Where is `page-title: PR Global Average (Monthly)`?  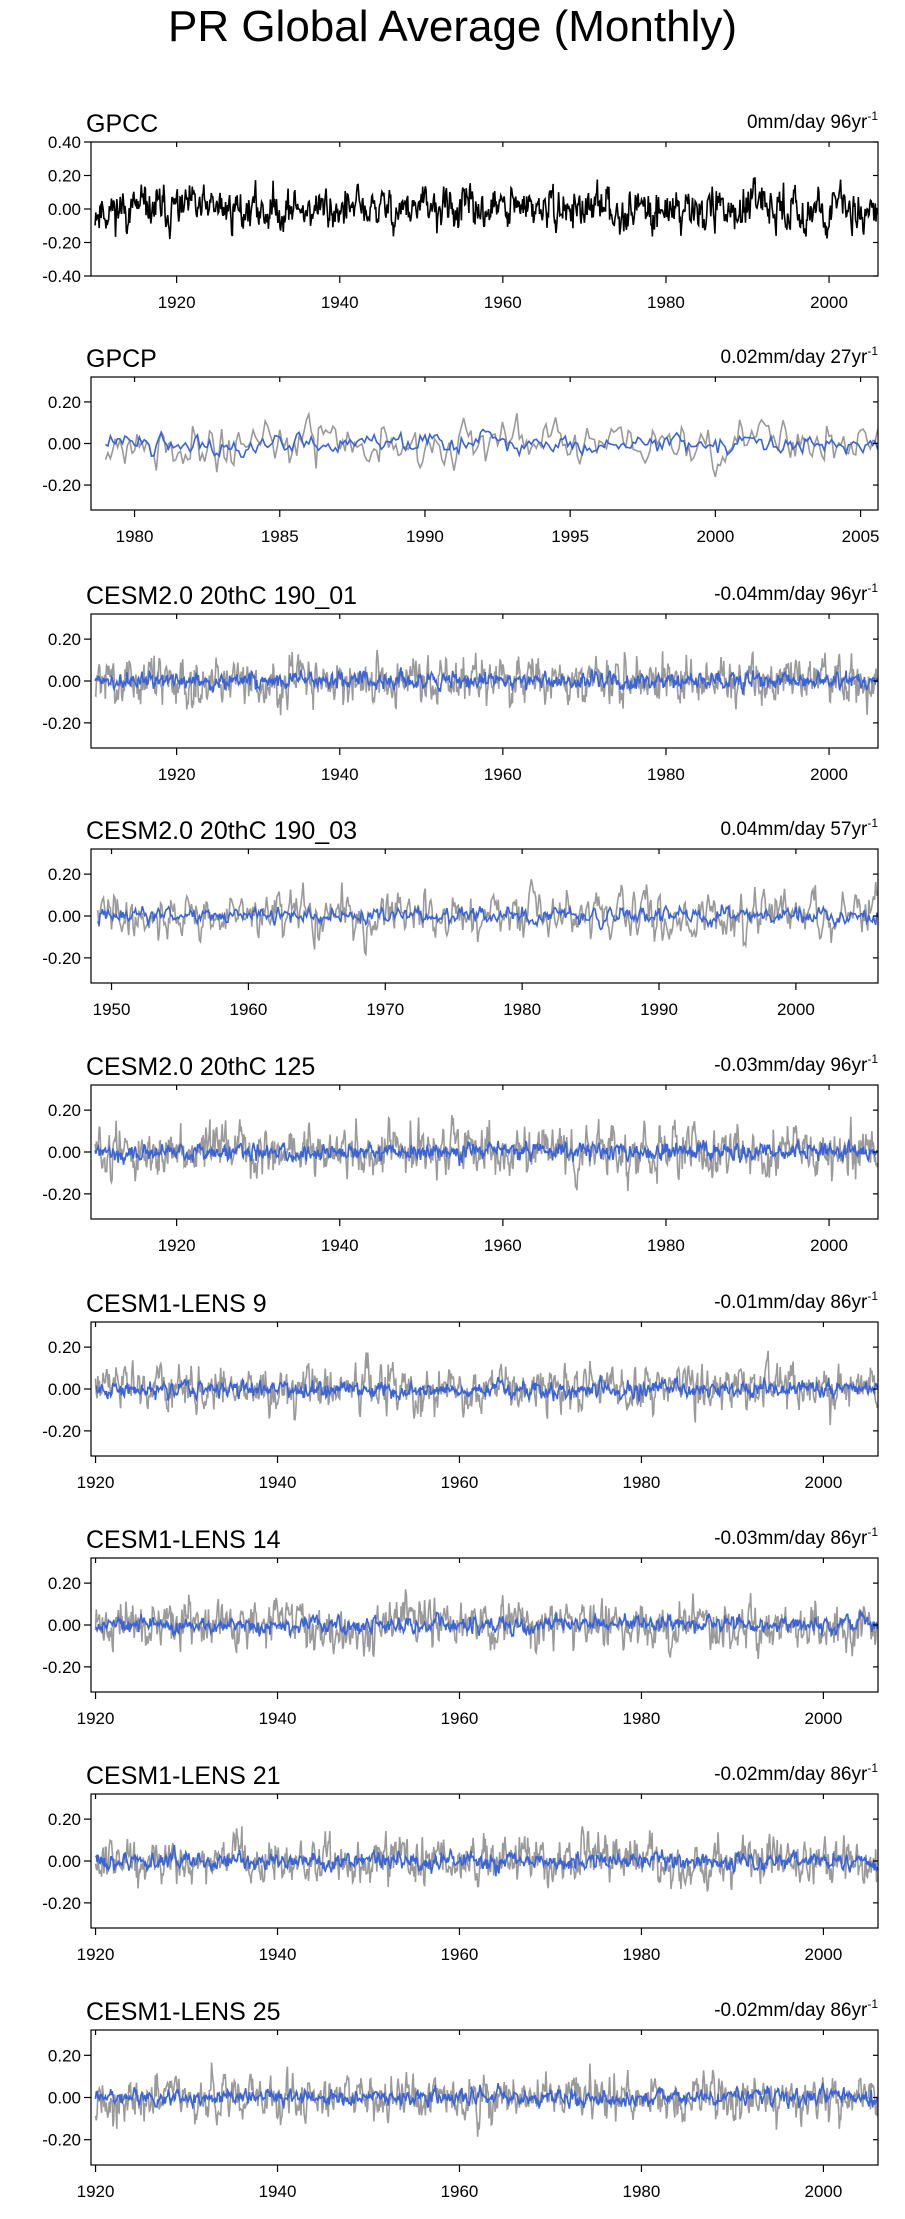
page-title: PR Global Average (Monthly) is located at coordinates (452, 26).